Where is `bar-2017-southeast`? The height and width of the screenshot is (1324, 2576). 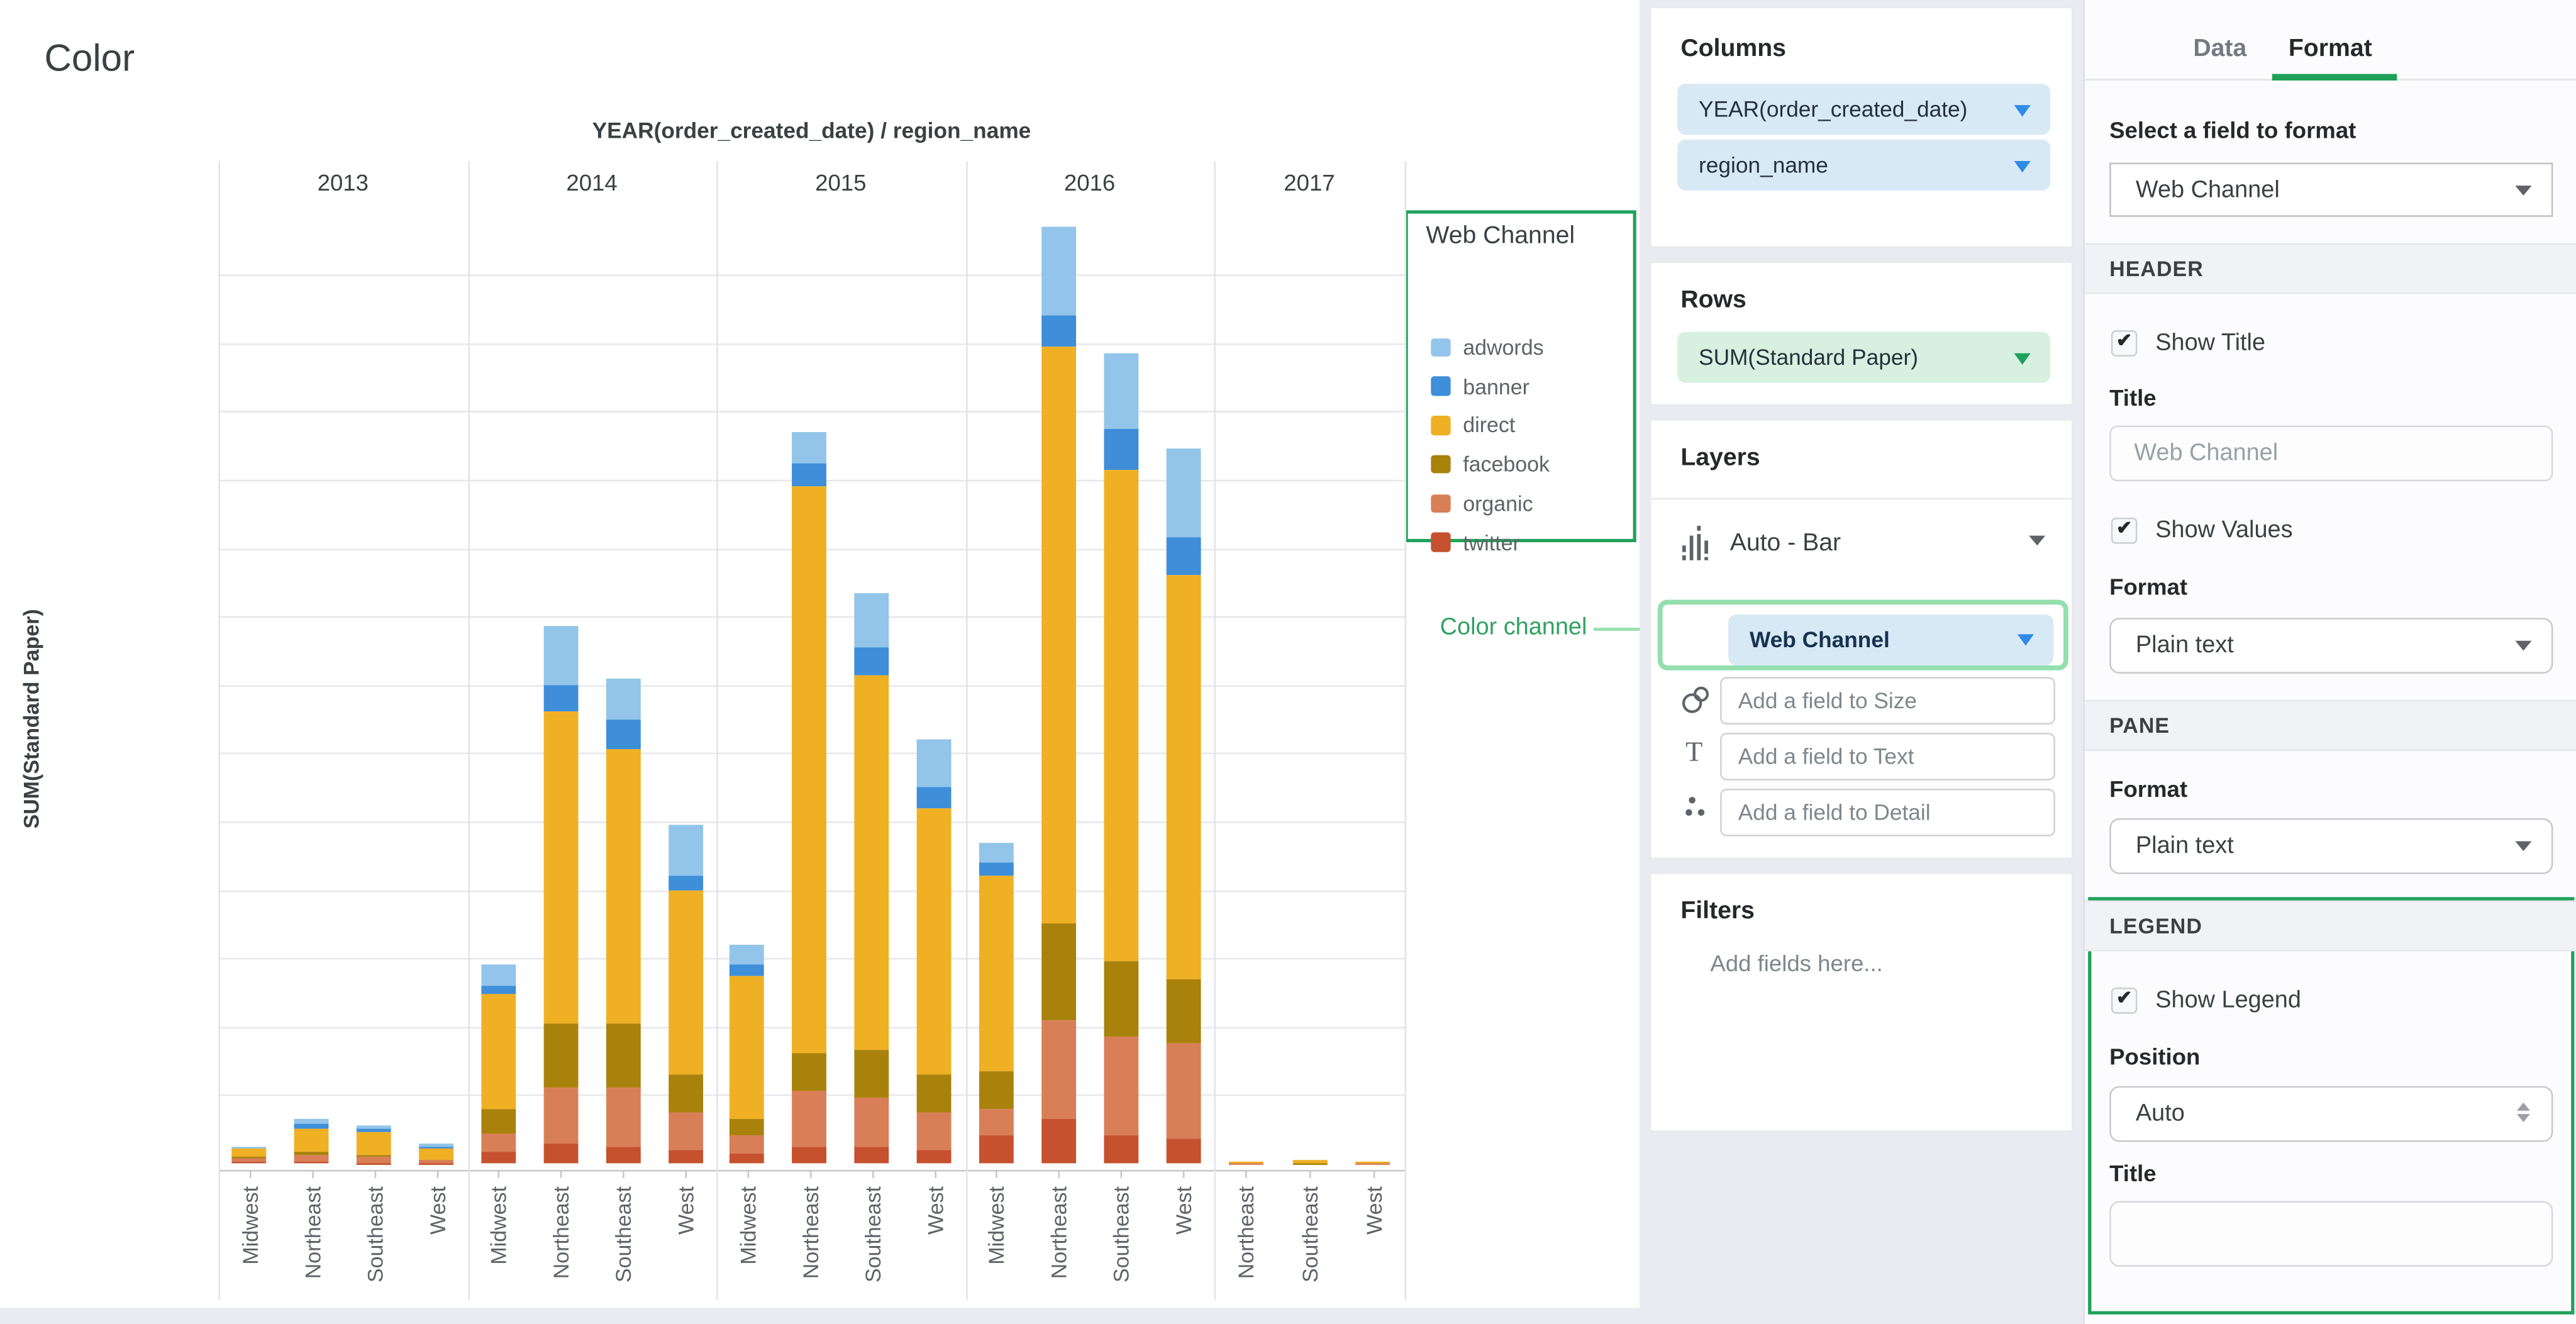
bar-2017-southeast is located at coordinates (1309, 1161).